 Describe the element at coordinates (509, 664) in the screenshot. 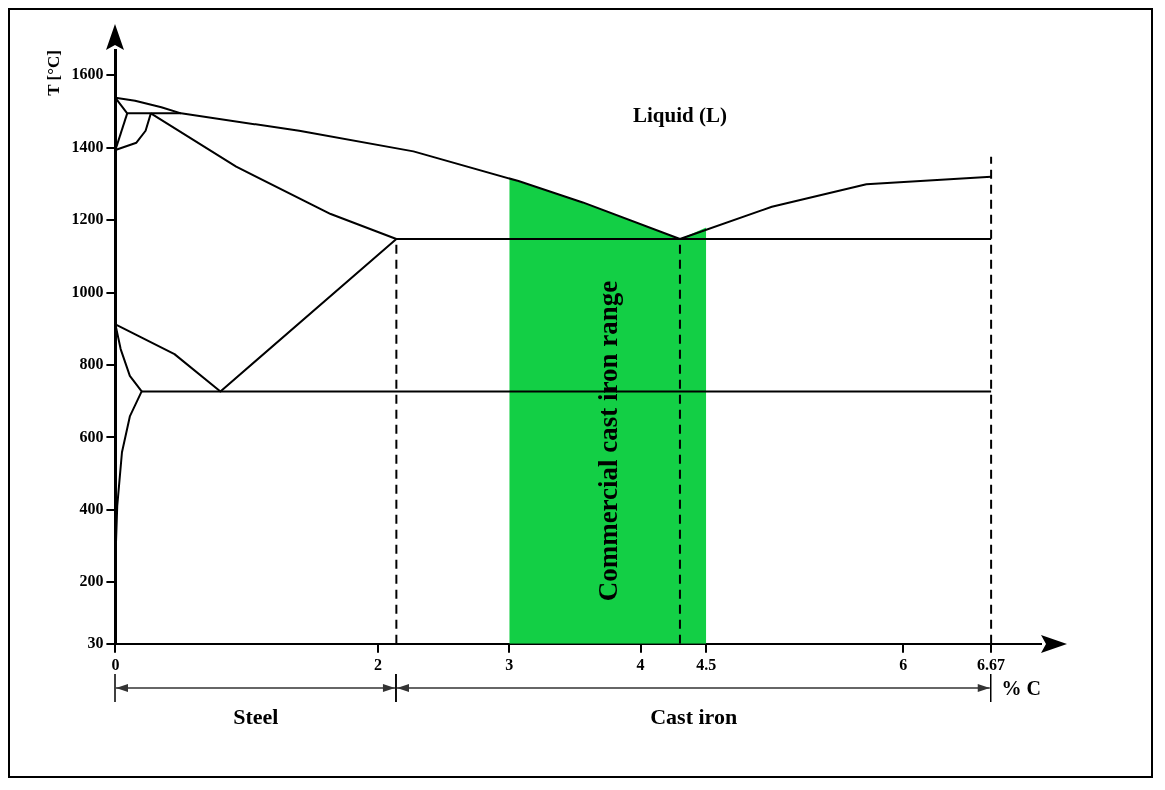

I see `x-tick-label: 3` at that location.